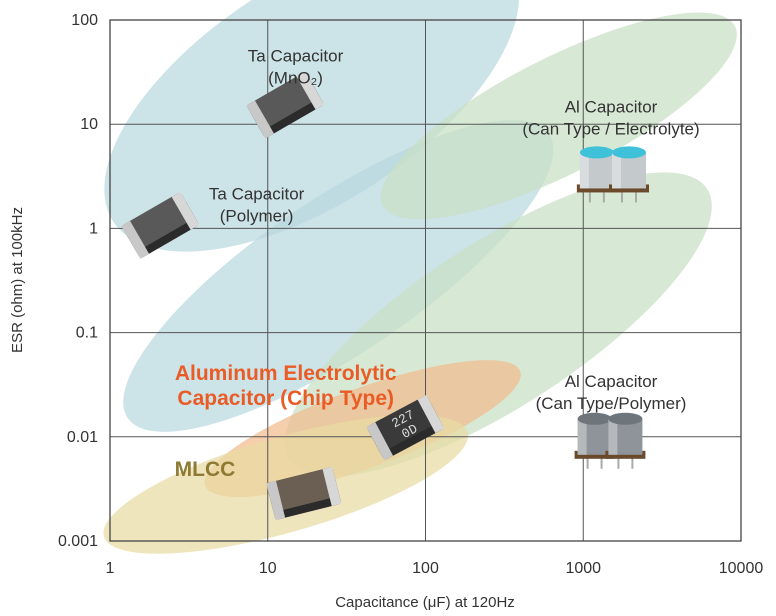 The height and width of the screenshot is (616, 776). Describe the element at coordinates (257, 215) in the screenshot. I see `region-label-ta-polymer: (Polymer)` at that location.